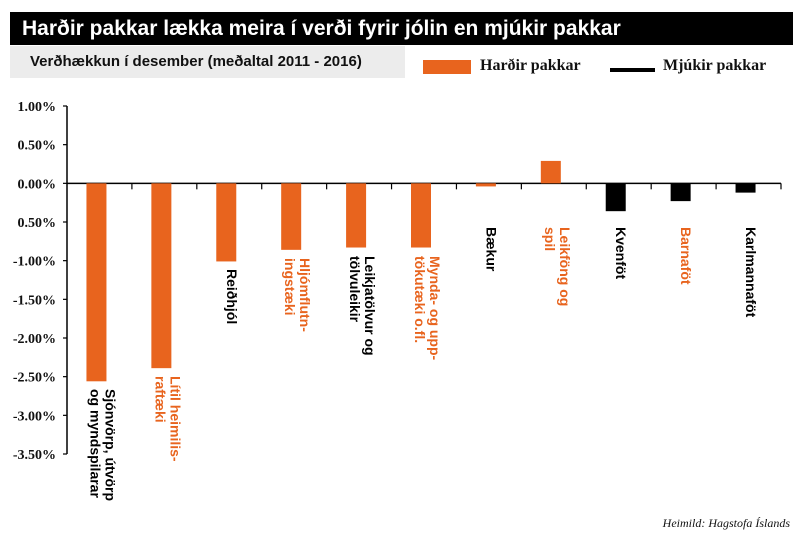 The height and width of the screenshot is (543, 800). I want to click on y-tick-label: -2.00%, so click(34, 339).